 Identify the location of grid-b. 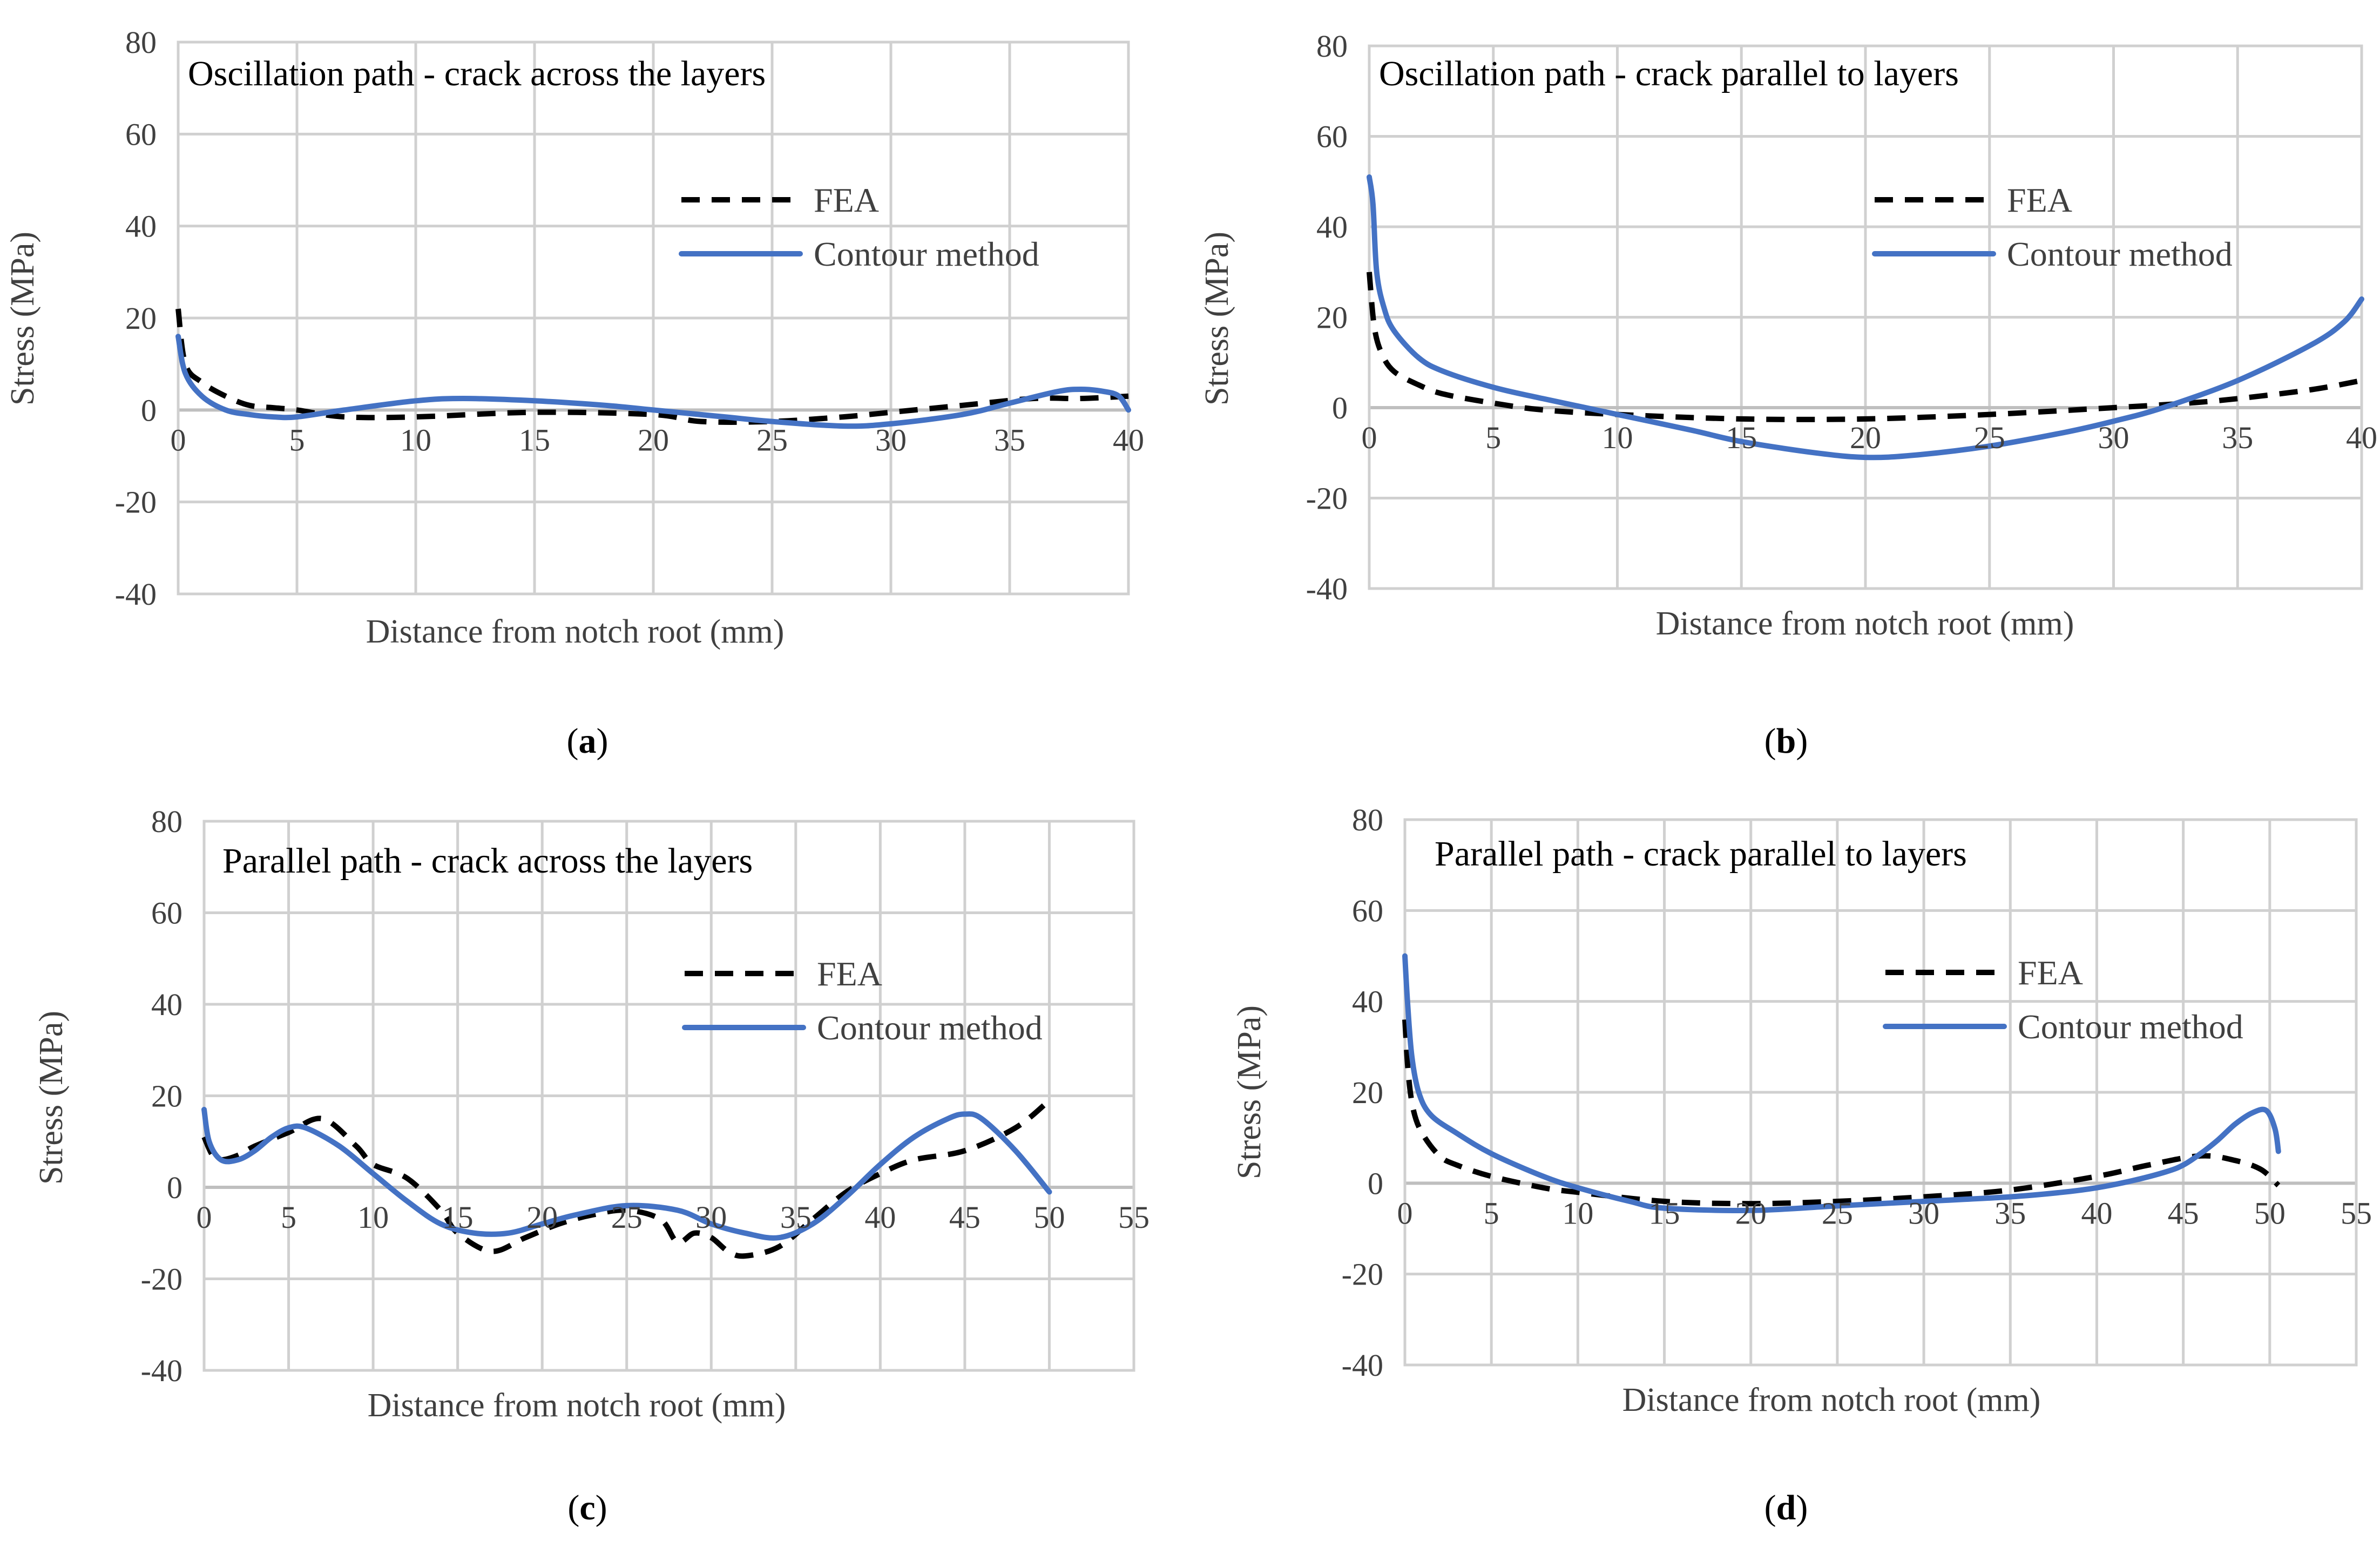
(1866, 317).